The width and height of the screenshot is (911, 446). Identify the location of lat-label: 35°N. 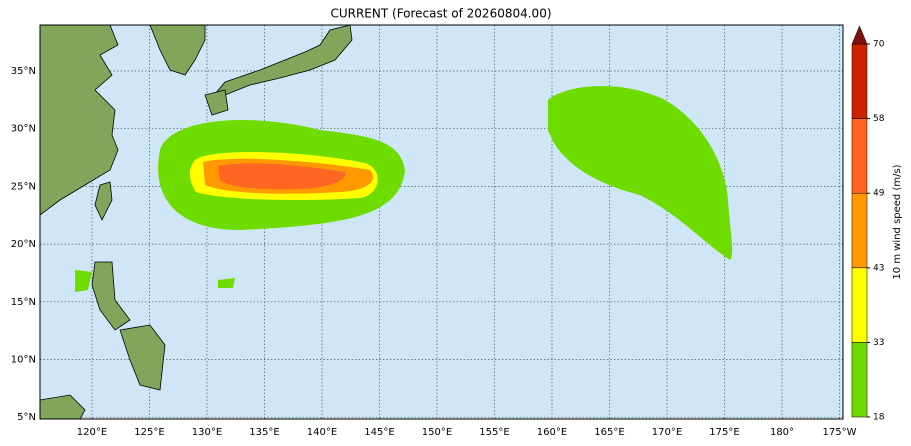
(23, 71).